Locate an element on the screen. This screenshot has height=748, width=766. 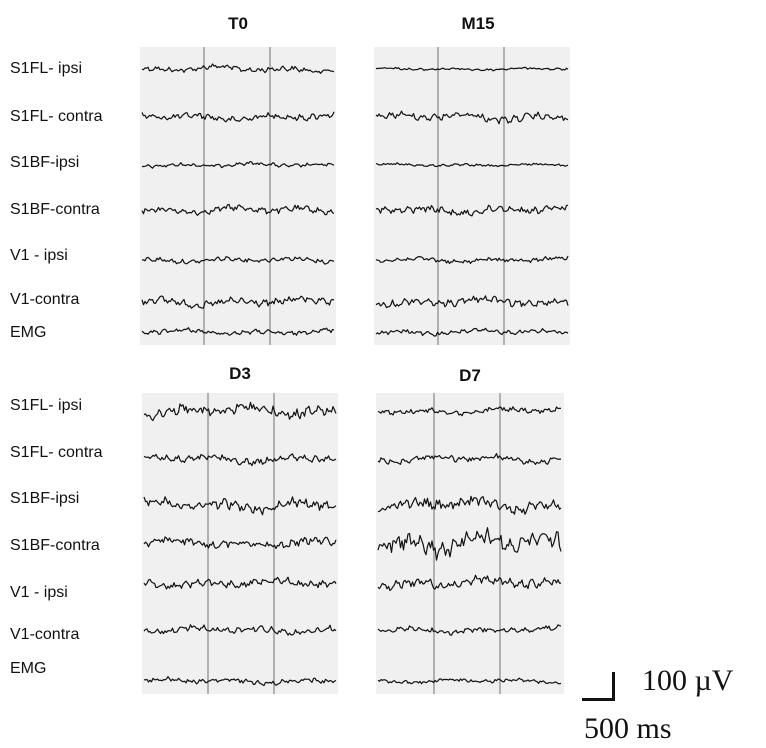
eeg-panel-d3 is located at coordinates (240, 543).